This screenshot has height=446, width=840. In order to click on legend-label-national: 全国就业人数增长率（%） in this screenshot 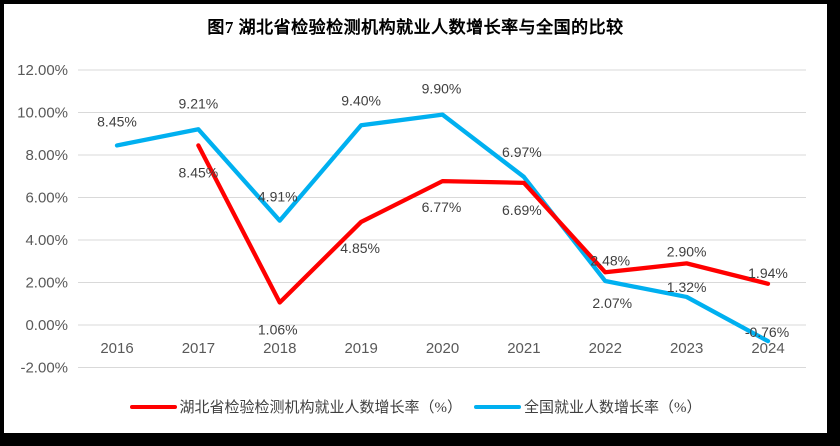, I will do `click(613, 408)`.